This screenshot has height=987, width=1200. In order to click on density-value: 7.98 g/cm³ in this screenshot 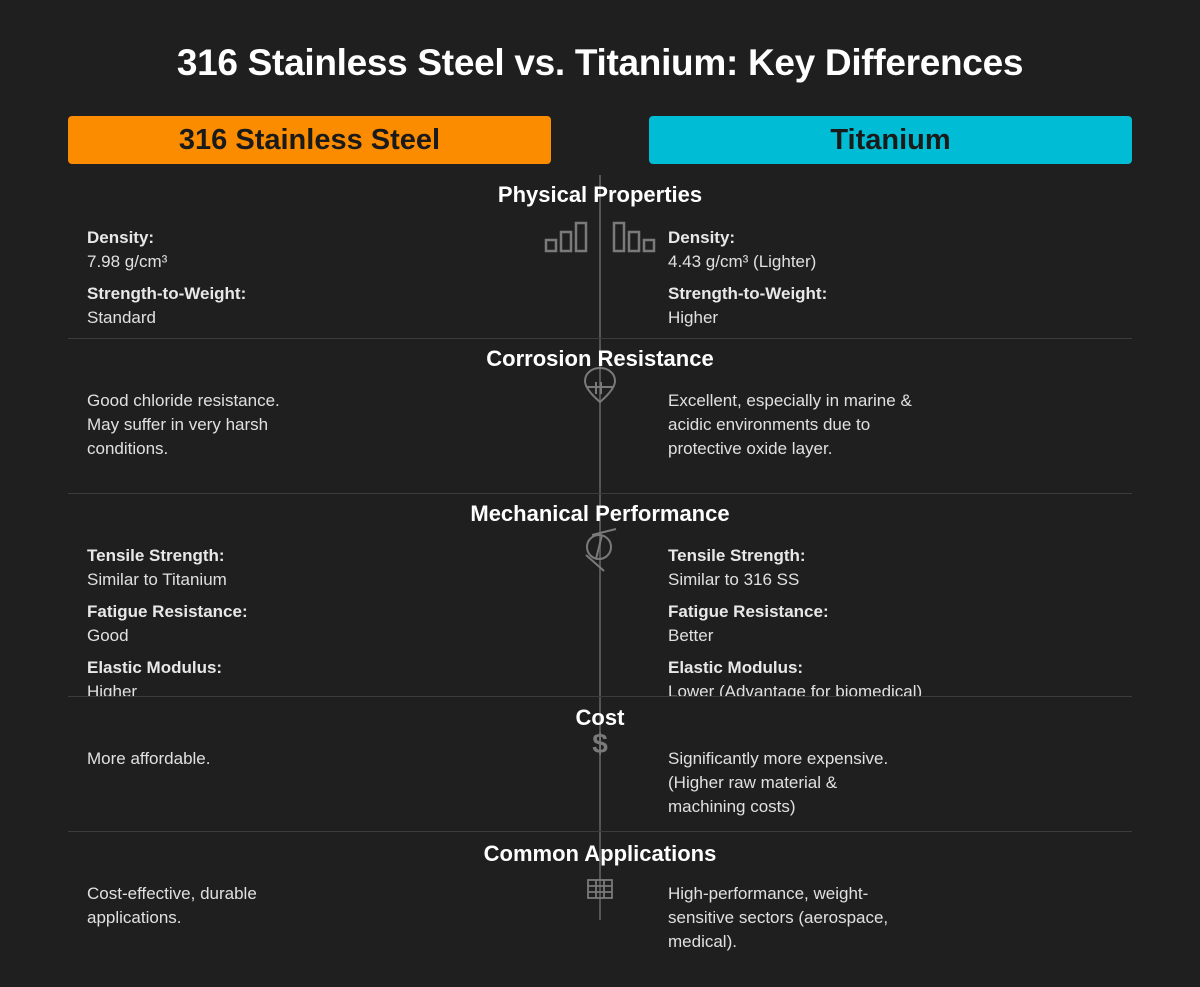, I will do `click(127, 261)`.